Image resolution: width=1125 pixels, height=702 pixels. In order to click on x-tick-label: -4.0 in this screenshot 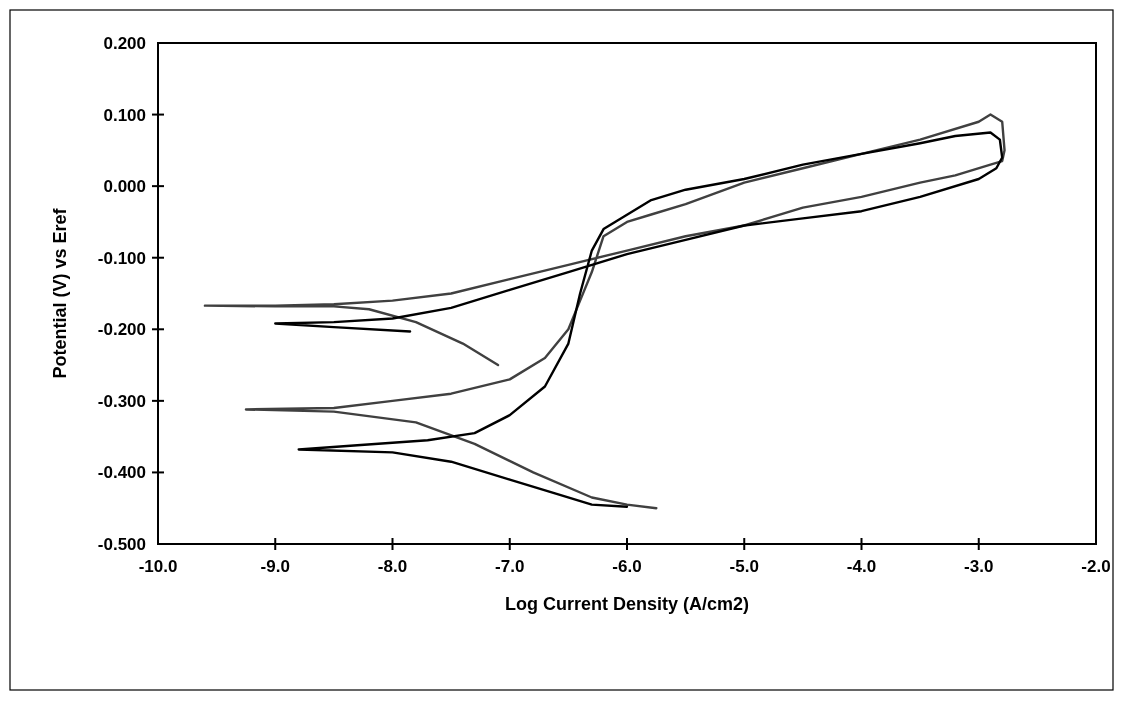, I will do `click(861, 566)`.